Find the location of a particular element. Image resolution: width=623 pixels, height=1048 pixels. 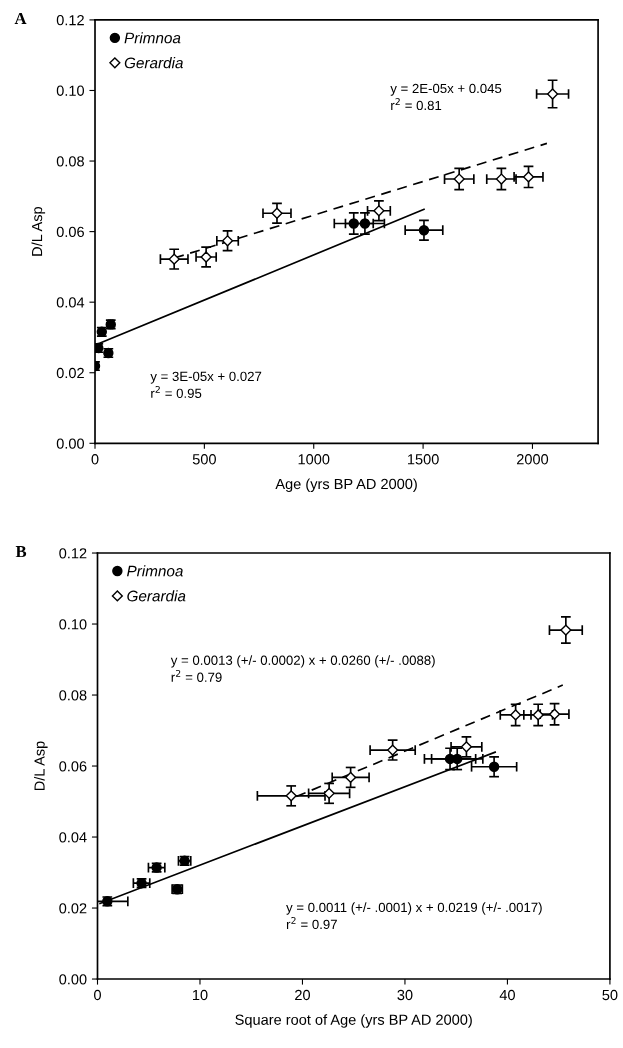

x-tick-label: 30 is located at coordinates (405, 995).